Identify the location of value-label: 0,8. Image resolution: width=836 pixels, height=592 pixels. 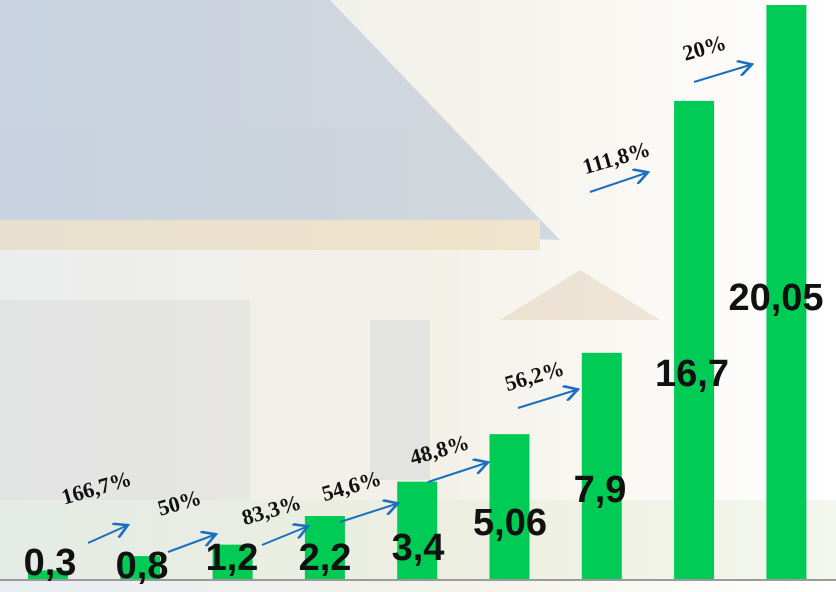
(142, 566).